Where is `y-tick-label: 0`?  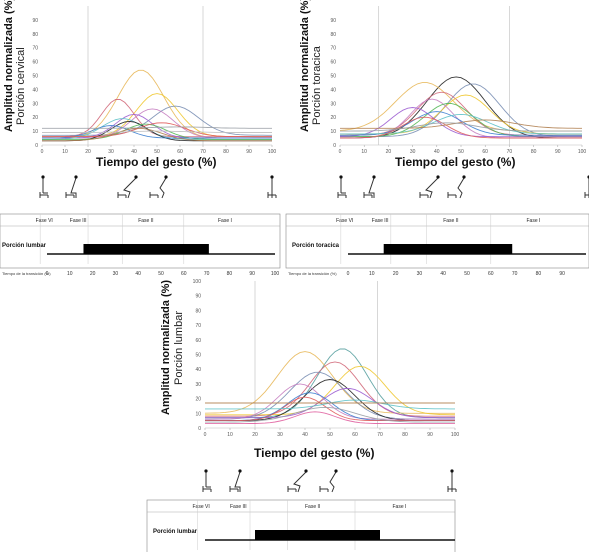
y-tick-label: 0 is located at coordinates (199, 429).